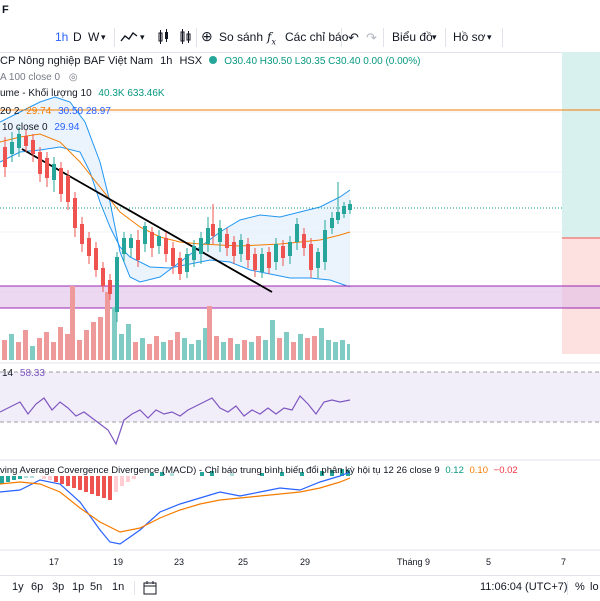  What do you see at coordinates (241, 37) in the screenshot?
I see `compare-button: So sánh` at bounding box center [241, 37].